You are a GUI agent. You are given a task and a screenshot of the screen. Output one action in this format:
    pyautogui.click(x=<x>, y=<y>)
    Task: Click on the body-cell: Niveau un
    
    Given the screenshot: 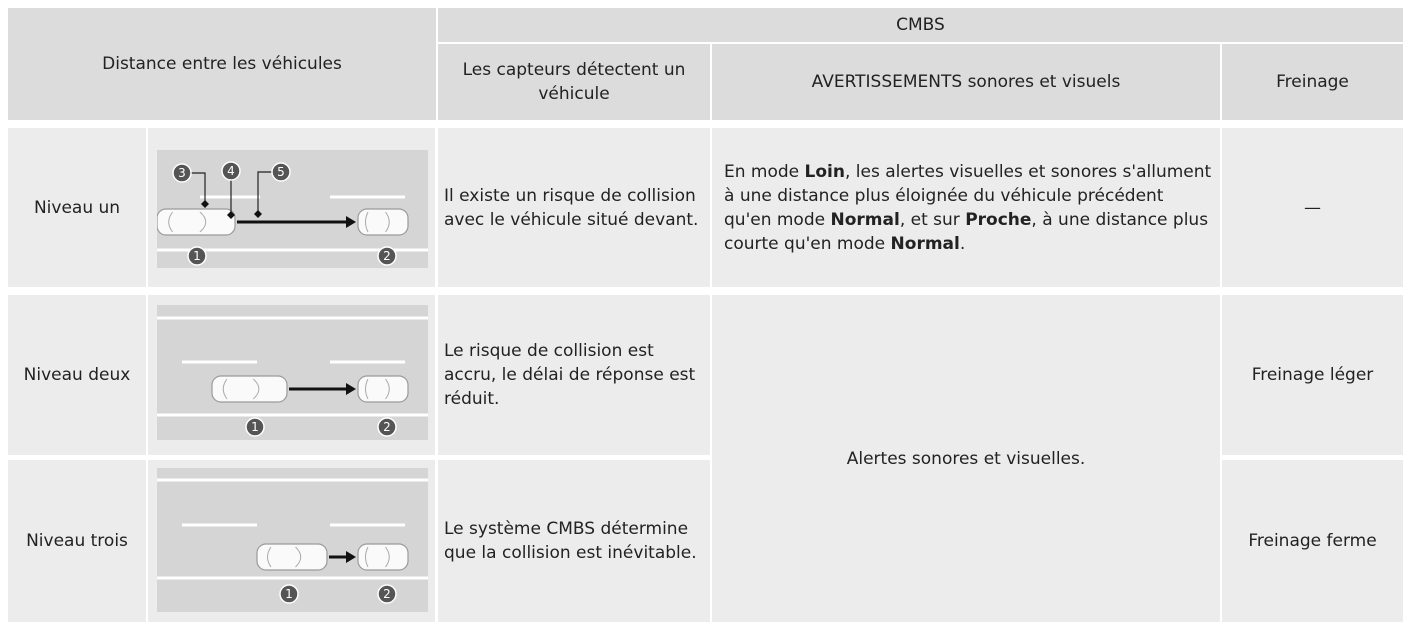 What is the action you would take?
    pyautogui.click(x=77, y=207)
    